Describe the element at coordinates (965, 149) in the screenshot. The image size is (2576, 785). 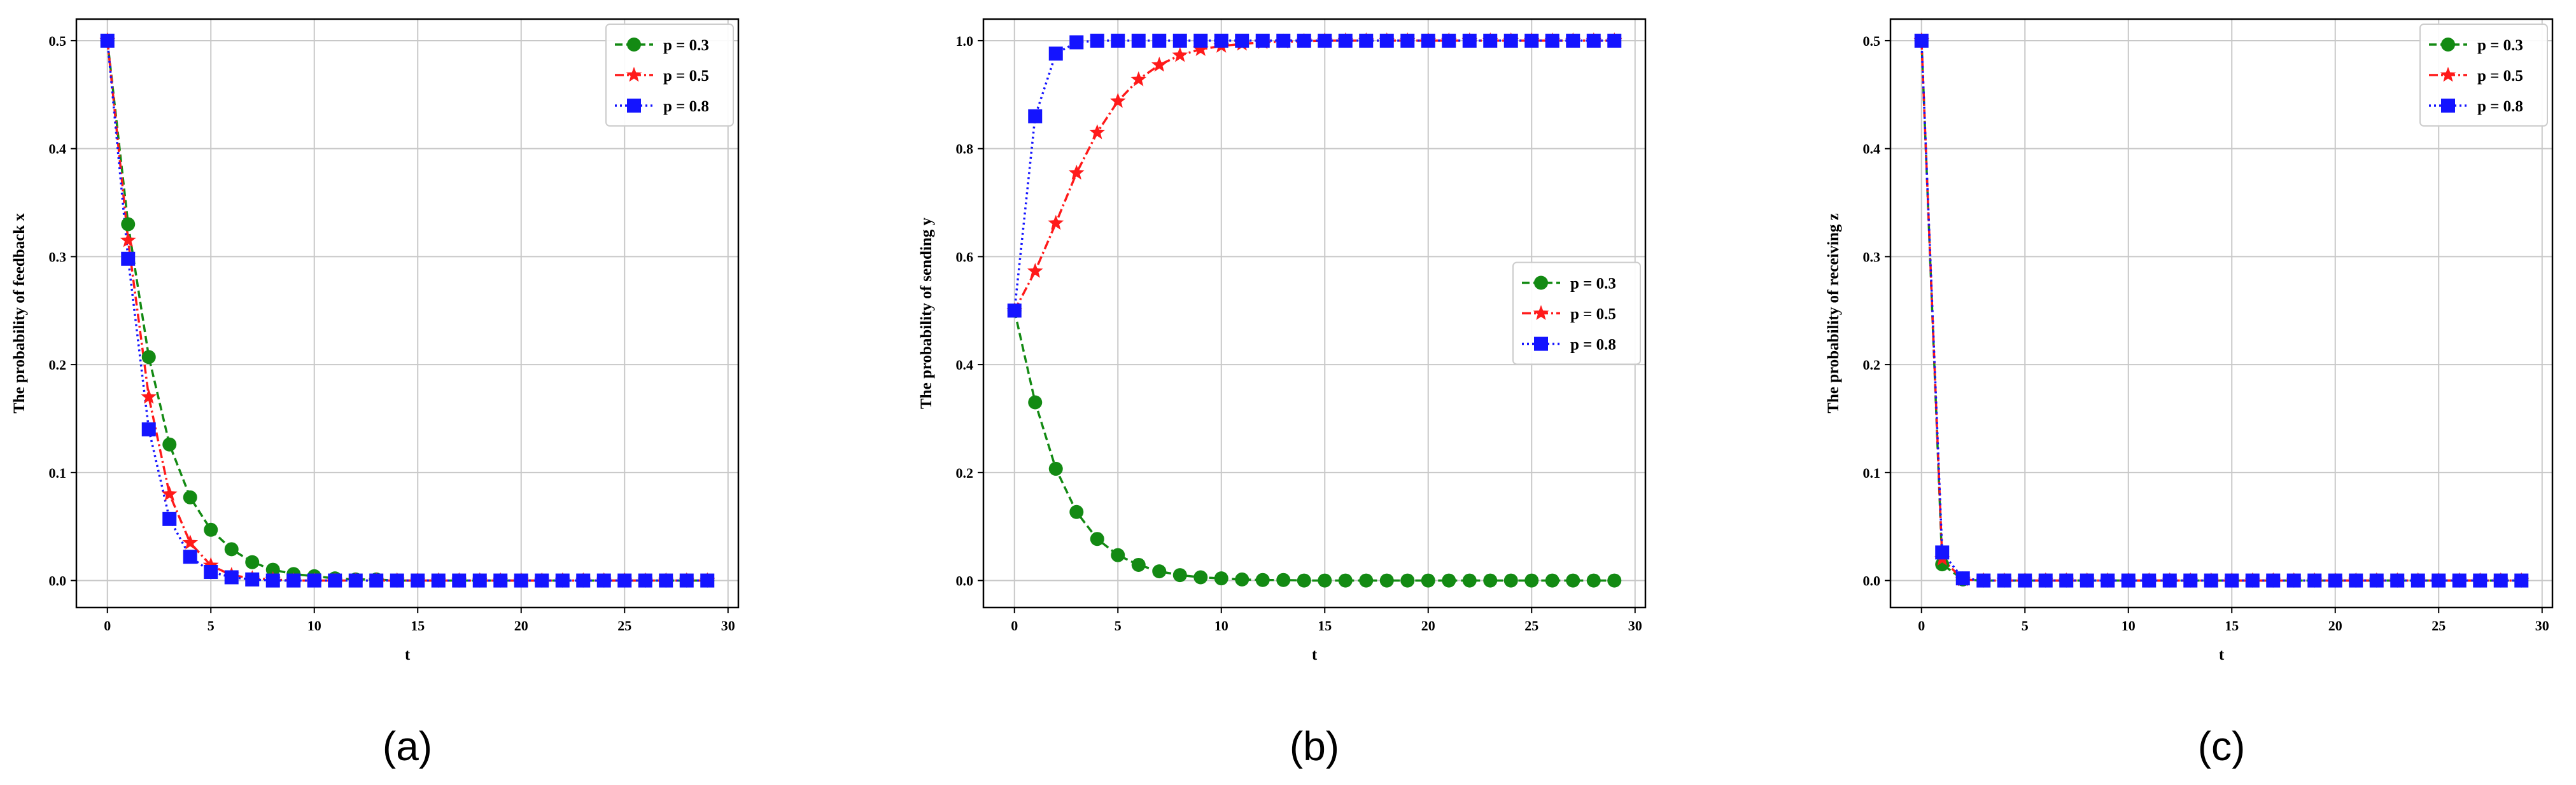
I see `y-tick-label: 0.8` at that location.